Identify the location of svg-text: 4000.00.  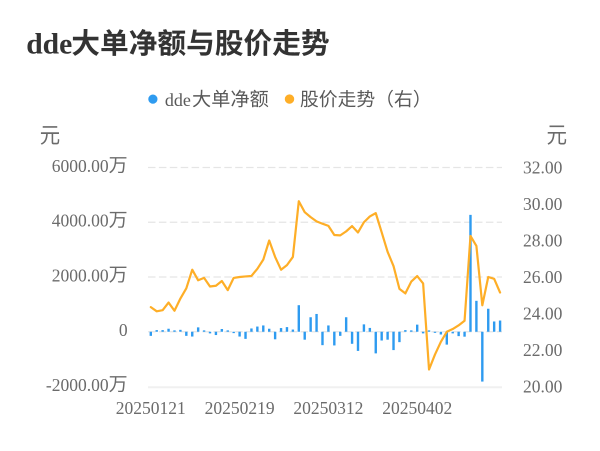
(80, 221).